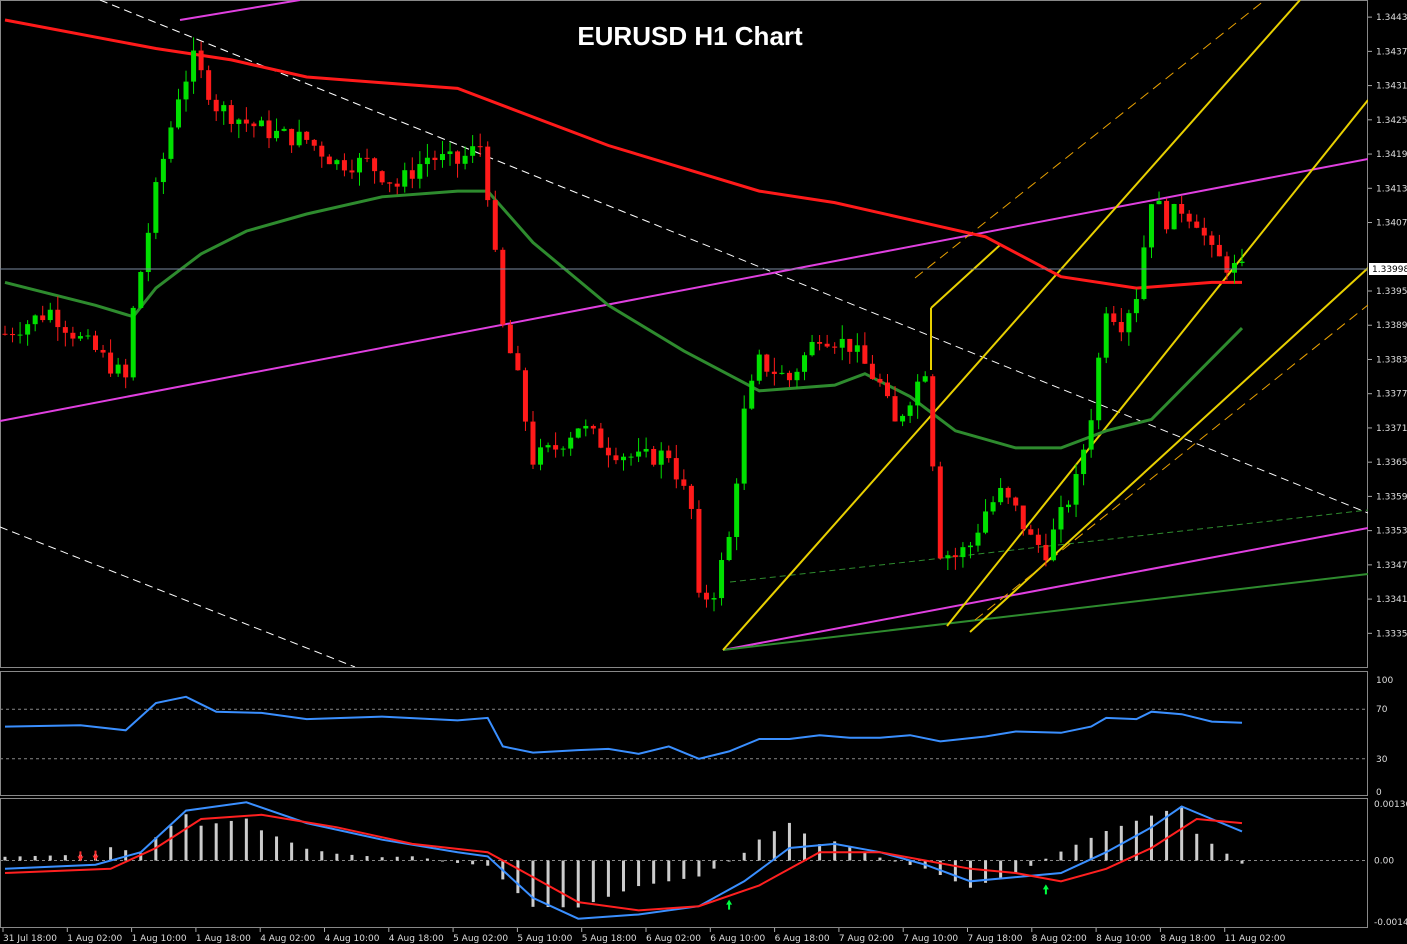 Image resolution: width=1407 pixels, height=944 pixels. Describe the element at coordinates (30, 939) in the screenshot. I see `time-tick-label: 31 Jul 18:00` at that location.